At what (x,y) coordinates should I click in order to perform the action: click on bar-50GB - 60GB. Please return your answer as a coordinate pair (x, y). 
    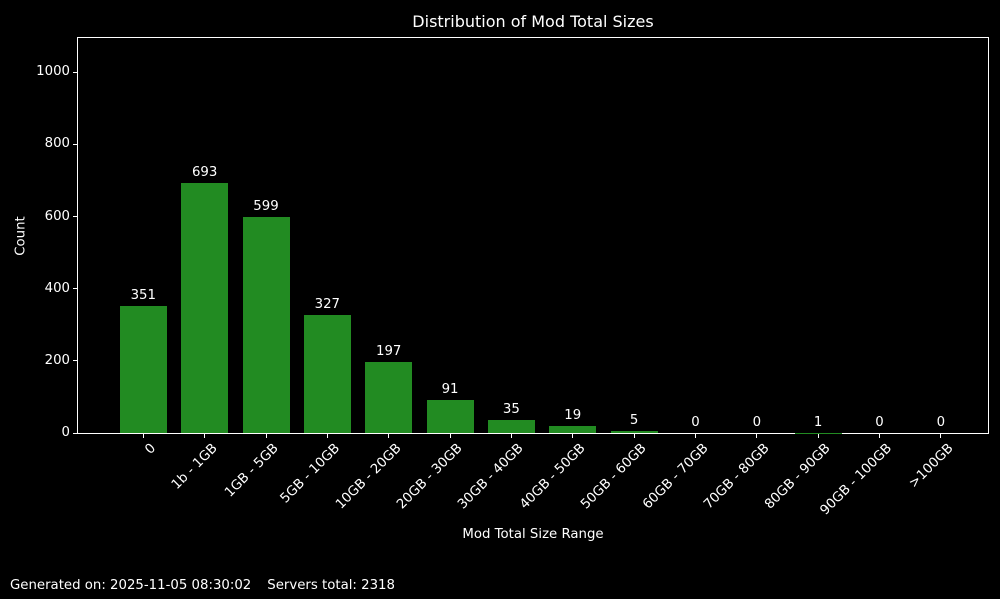
    Looking at the image, I should click on (634, 432).